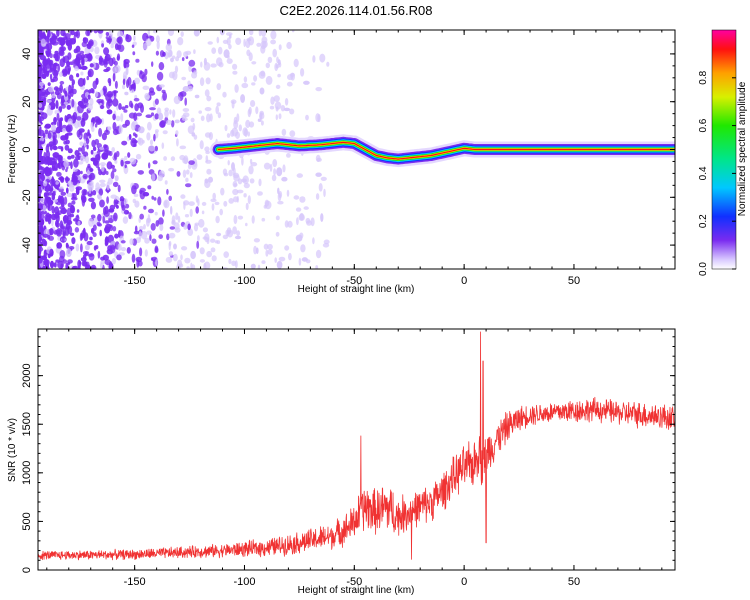 The width and height of the screenshot is (750, 600). Describe the element at coordinates (354, 281) in the screenshot. I see `x-tick-label: -50` at that location.